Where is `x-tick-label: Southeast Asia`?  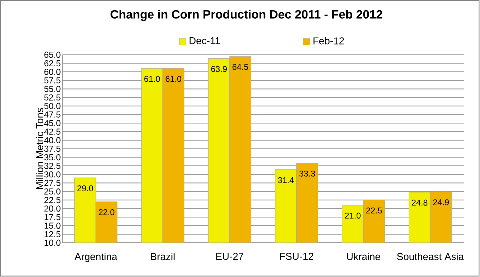
x-tick-label: Southeast Asia is located at coordinates (430, 256).